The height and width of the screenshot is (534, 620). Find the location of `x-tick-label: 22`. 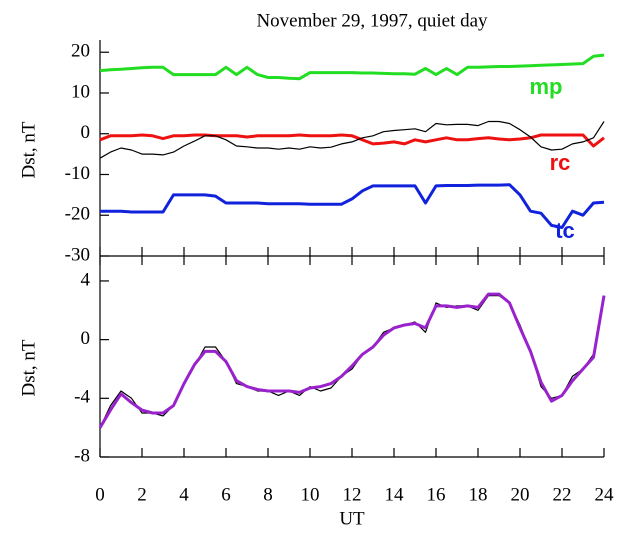

x-tick-label: 22 is located at coordinates (562, 494).